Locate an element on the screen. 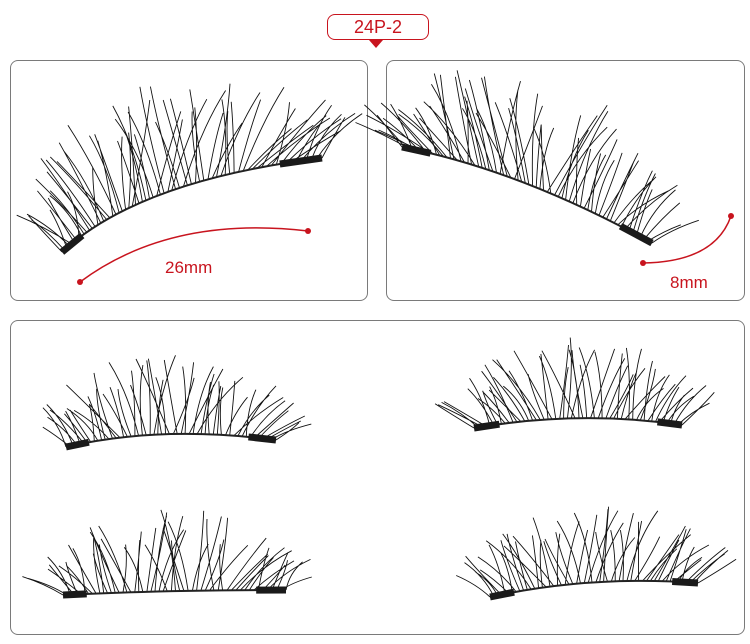  label-pointer-icon is located at coordinates (376, 44).